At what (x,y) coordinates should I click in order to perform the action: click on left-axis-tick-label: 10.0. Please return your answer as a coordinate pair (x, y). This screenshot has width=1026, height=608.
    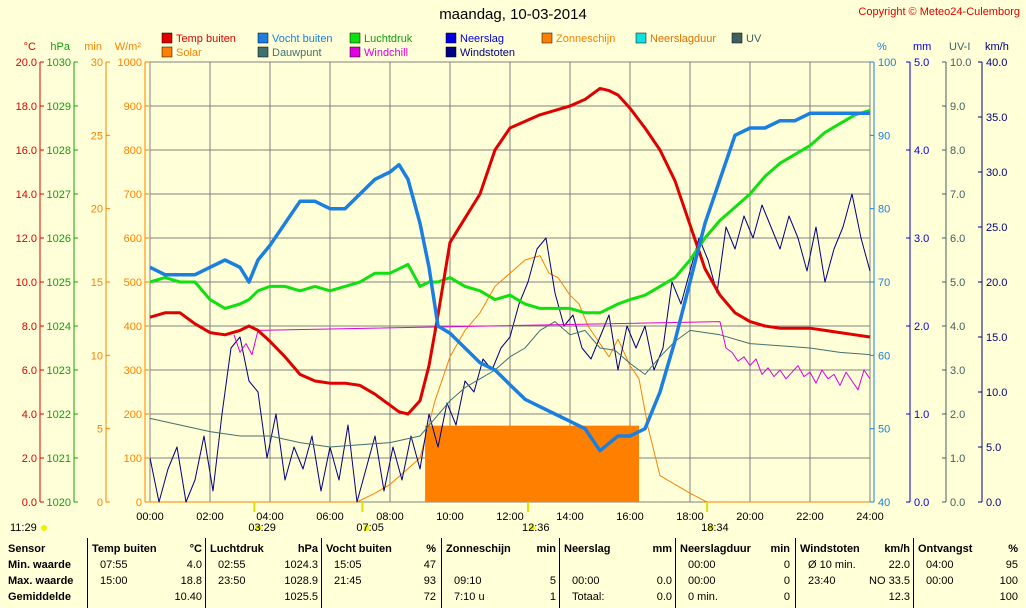
    Looking at the image, I should click on (26, 283).